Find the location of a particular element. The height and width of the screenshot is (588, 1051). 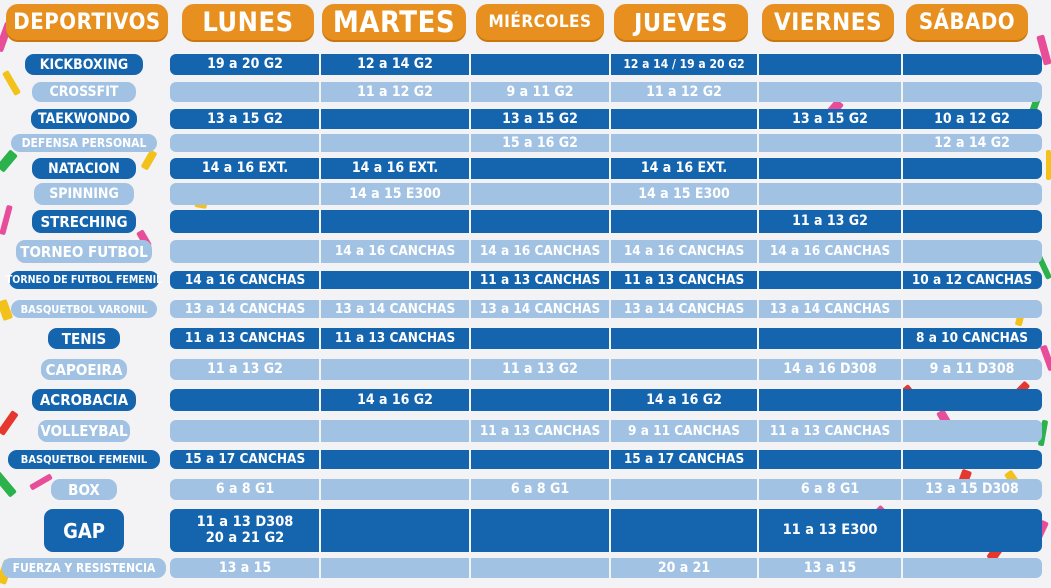

schedule-cell-miercoles: 9 a 11 G2 is located at coordinates (540, 91).